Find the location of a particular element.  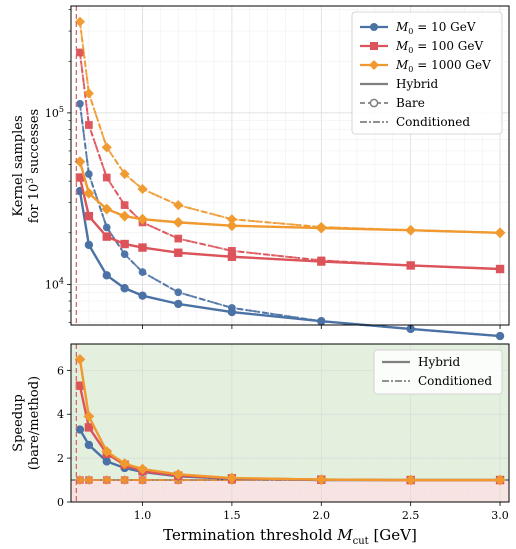

slowdown-region is located at coordinates (290, 491).